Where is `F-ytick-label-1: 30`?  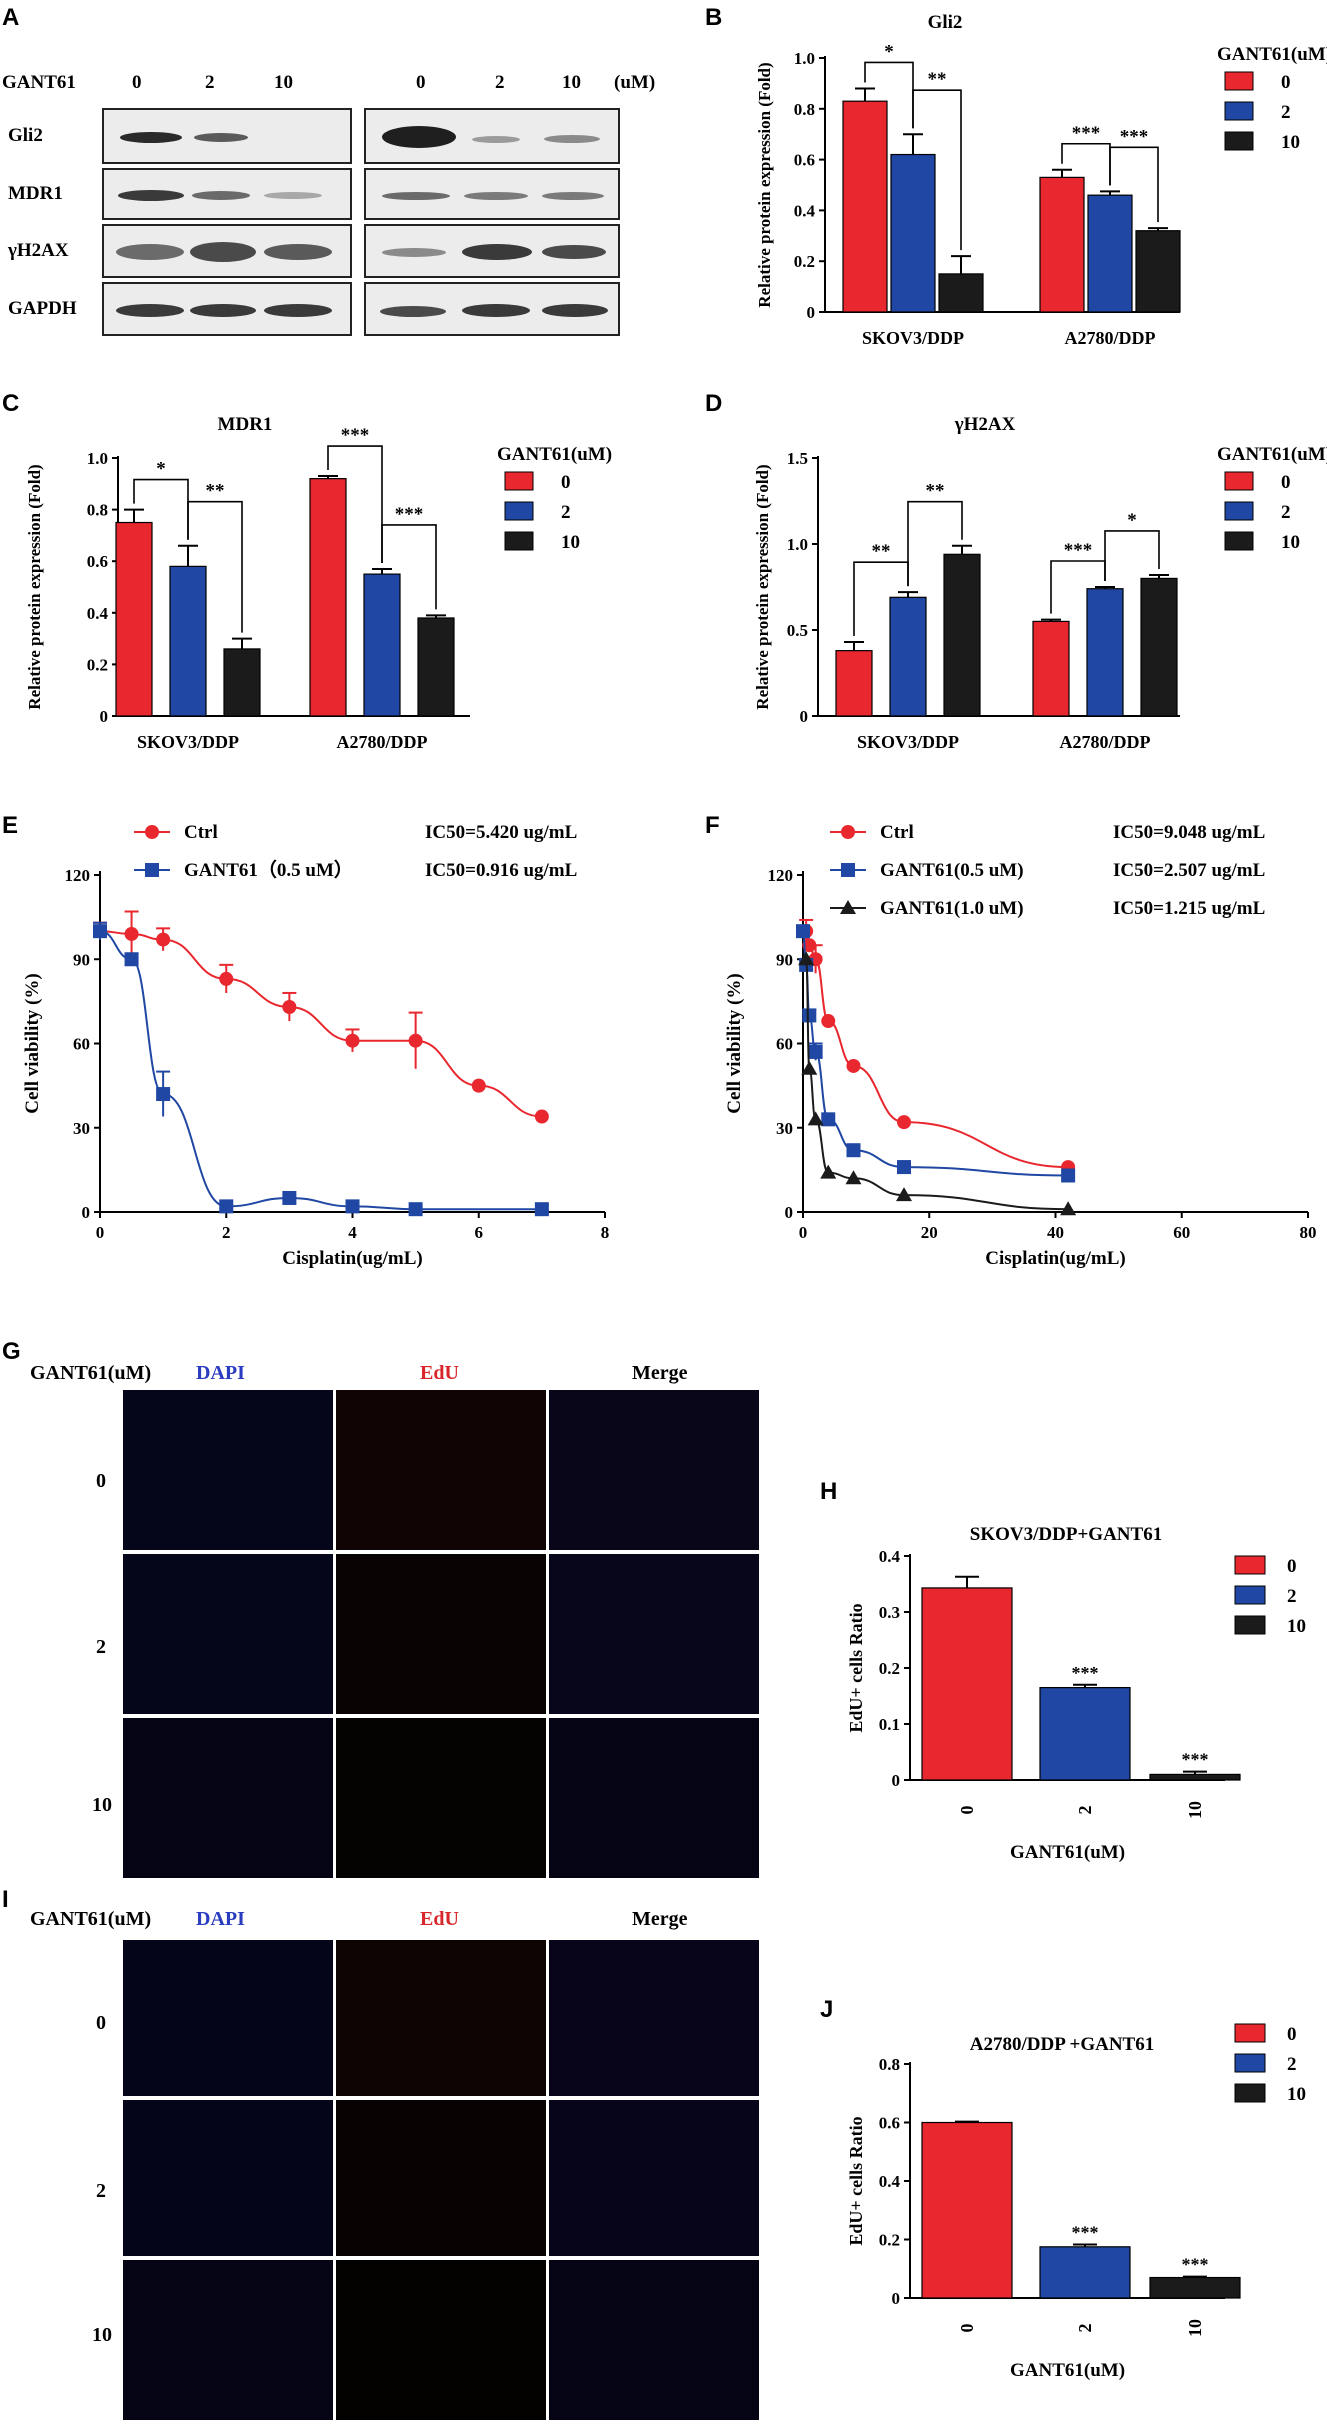 F-ytick-label-1: 30 is located at coordinates (784, 1128).